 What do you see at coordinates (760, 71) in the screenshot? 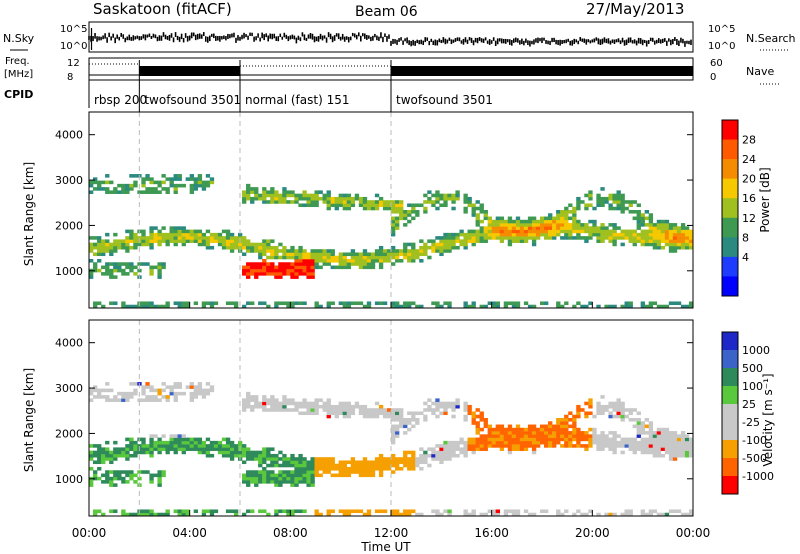
I see `nave-label: Nave` at bounding box center [760, 71].